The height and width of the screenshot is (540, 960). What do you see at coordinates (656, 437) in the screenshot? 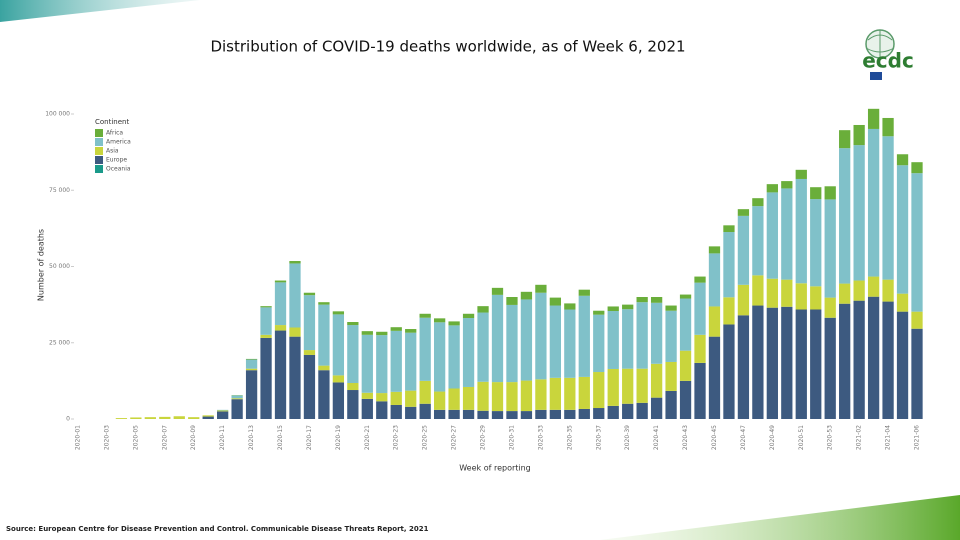
I see `x-tick-label: 2020-41` at bounding box center [656, 437].